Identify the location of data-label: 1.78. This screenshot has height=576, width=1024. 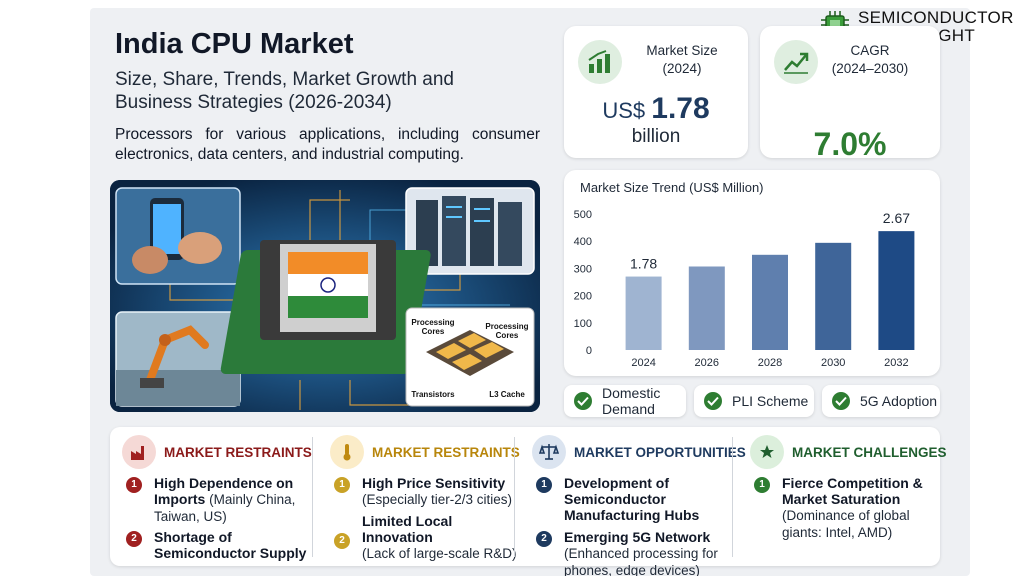
(643, 264).